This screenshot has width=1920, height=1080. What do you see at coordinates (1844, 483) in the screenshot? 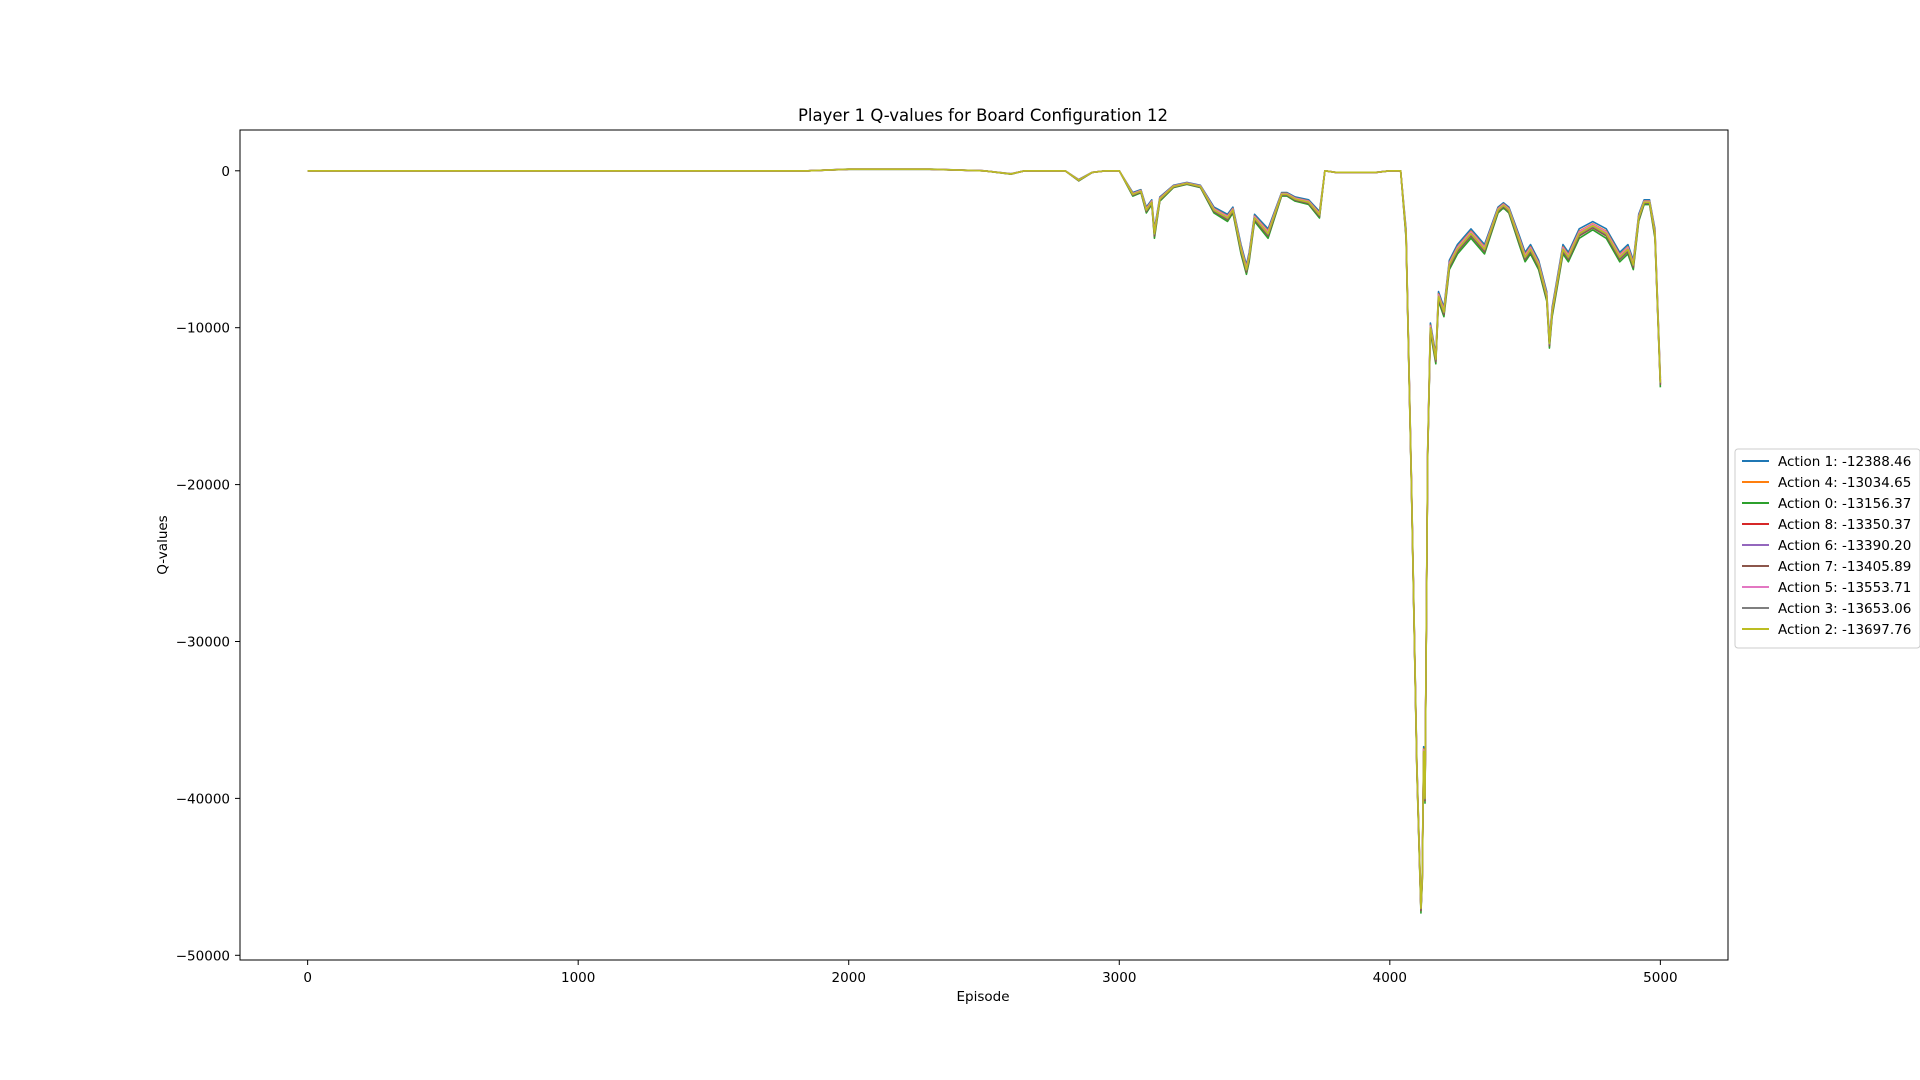
I see `legend-label-1: Action 4: -13034.65` at bounding box center [1844, 483].